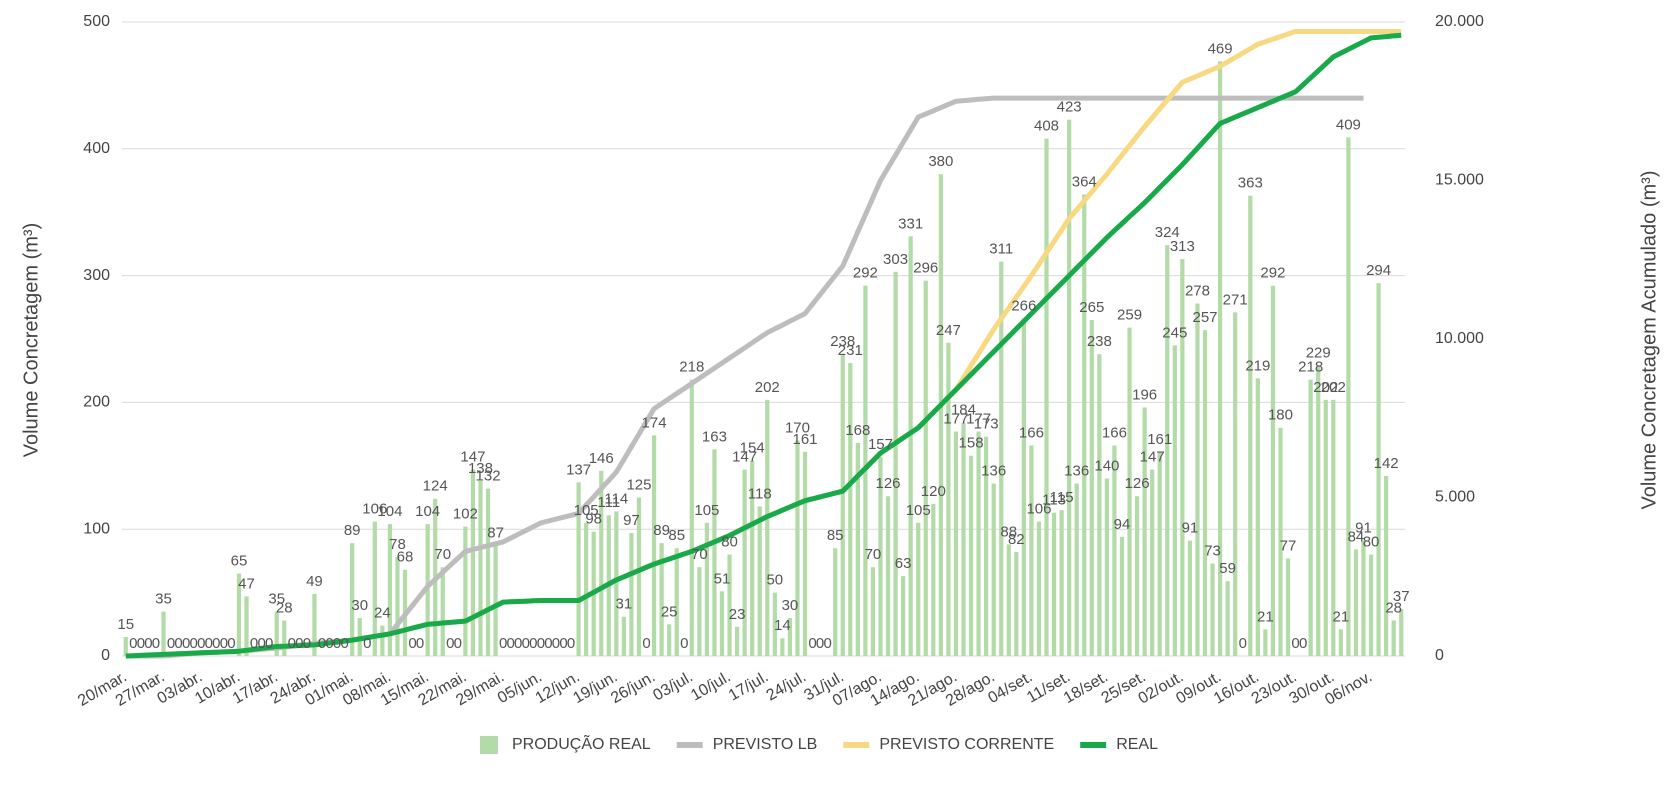  What do you see at coordinates (246, 583) in the screenshot?
I see `data-label: 47` at bounding box center [246, 583].